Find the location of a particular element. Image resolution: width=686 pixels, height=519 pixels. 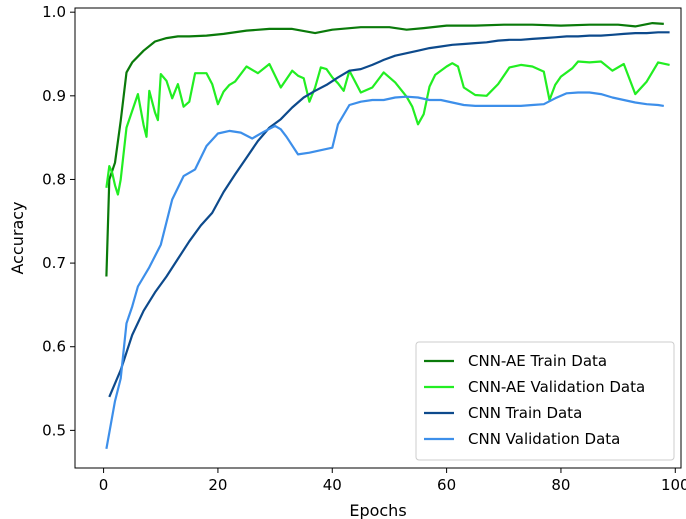

x-tick-label: 80 is located at coordinates (560, 485).